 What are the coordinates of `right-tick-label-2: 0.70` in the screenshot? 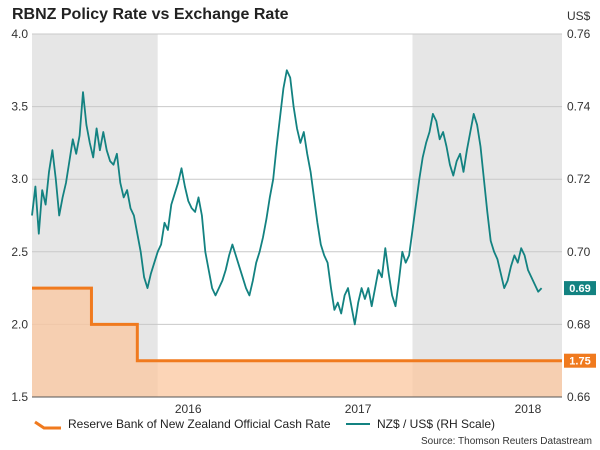 It's located at (579, 252).